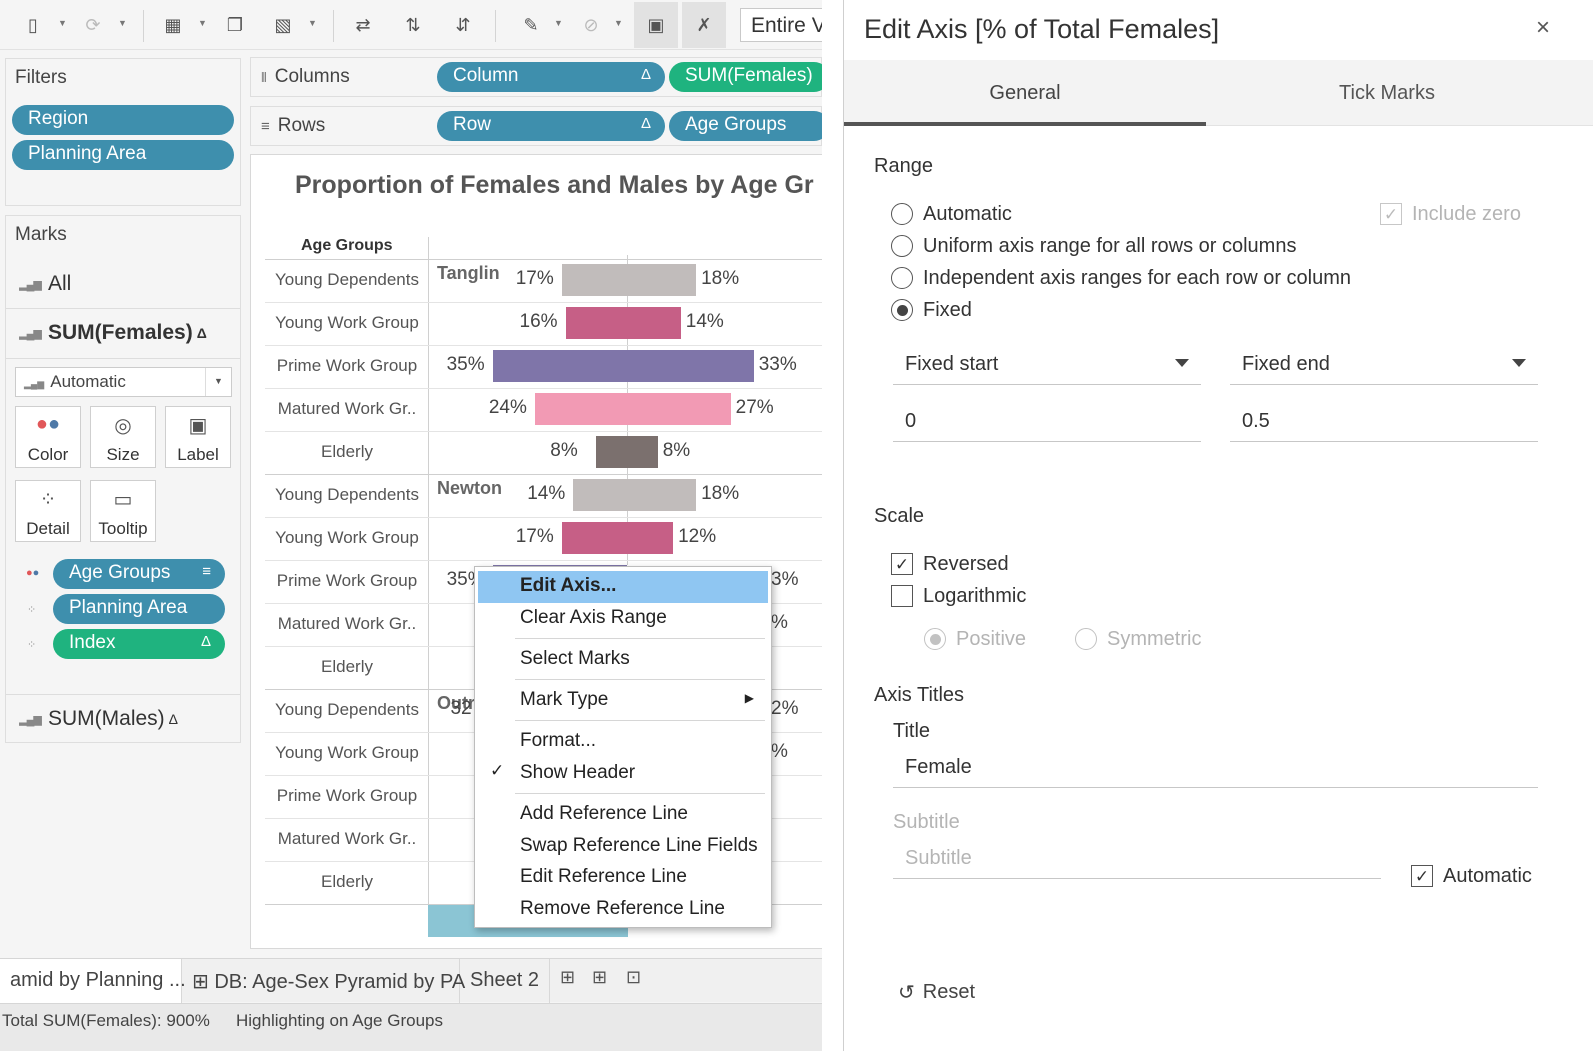 The image size is (1593, 1051). I want to click on tab-db-age-sex-pyramid: ⊞ DB: Age-Sex Pyramid by PA, so click(323, 981).